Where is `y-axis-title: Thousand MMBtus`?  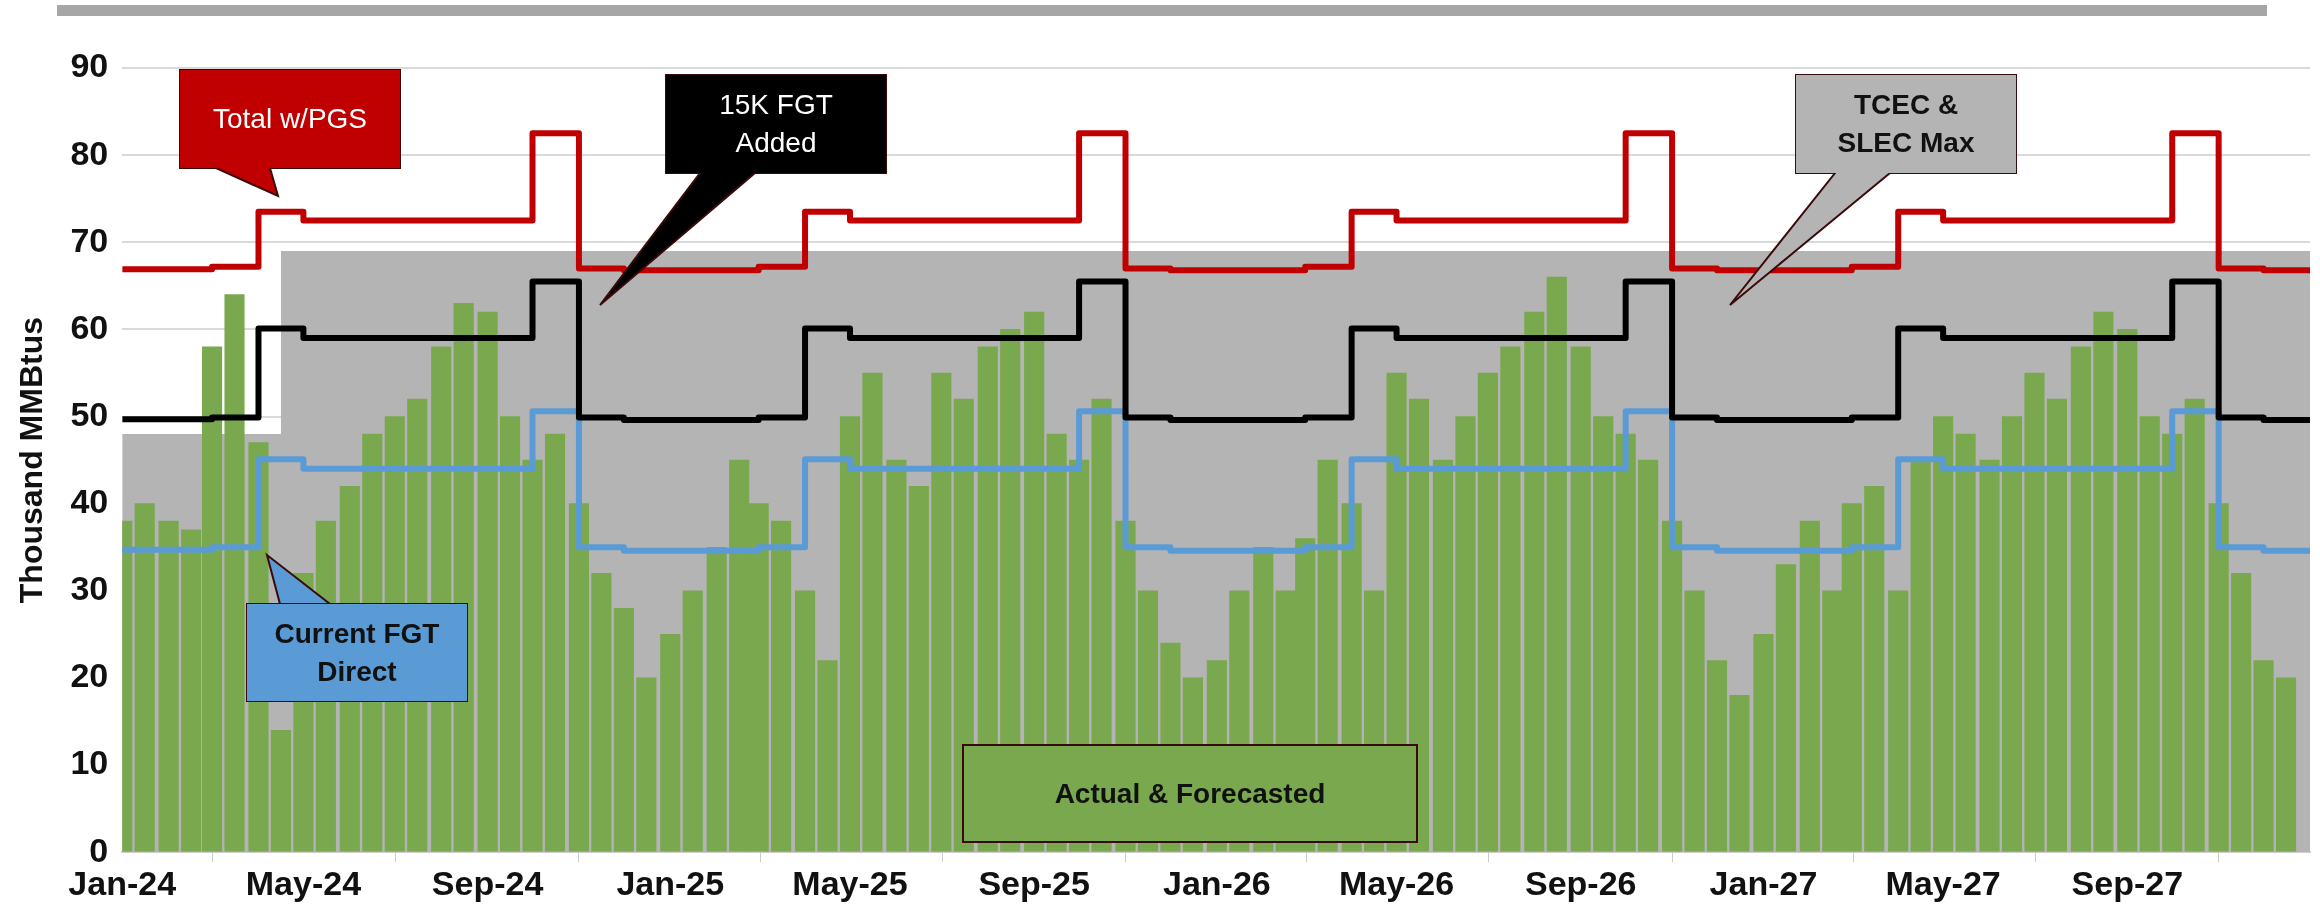
y-axis-title: Thousand MMBtus is located at coordinates (31, 460).